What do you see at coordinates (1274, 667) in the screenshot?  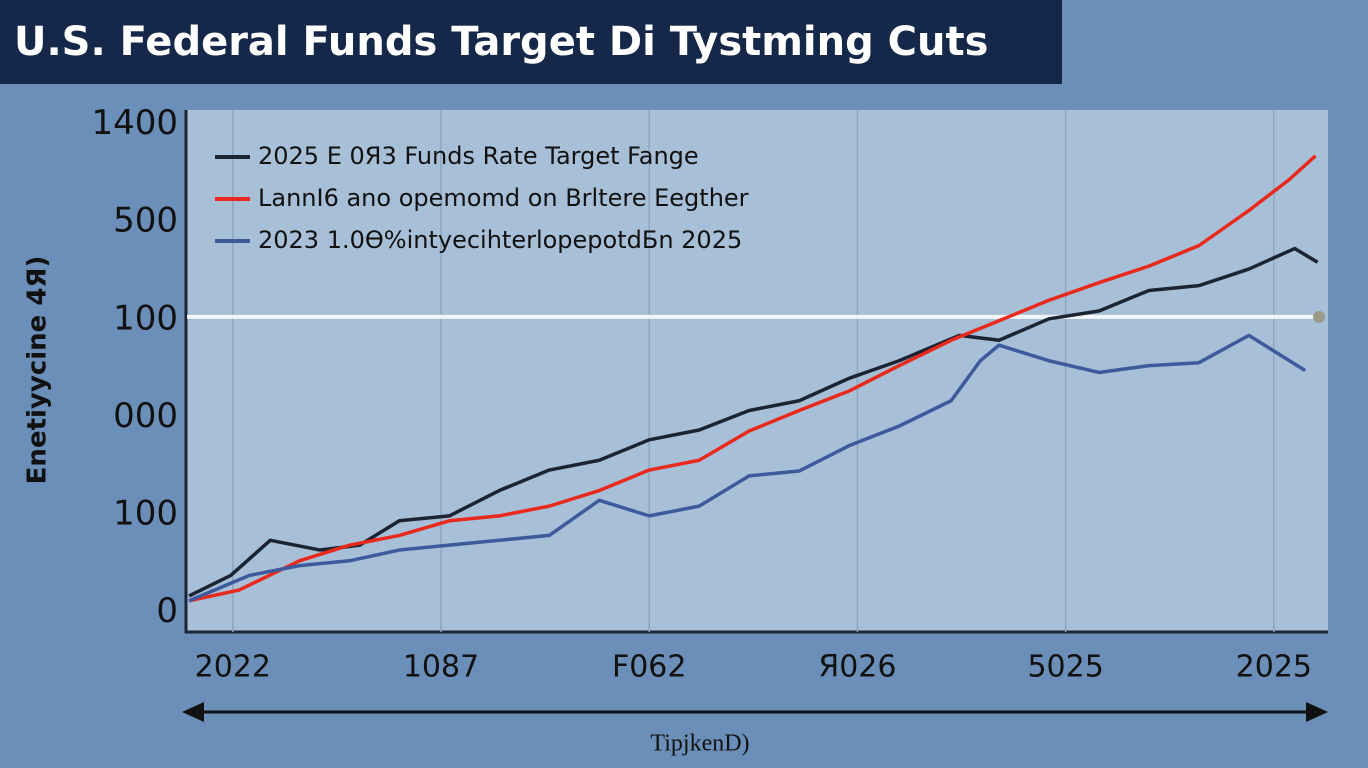 I see `x-tick-label: 2025` at bounding box center [1274, 667].